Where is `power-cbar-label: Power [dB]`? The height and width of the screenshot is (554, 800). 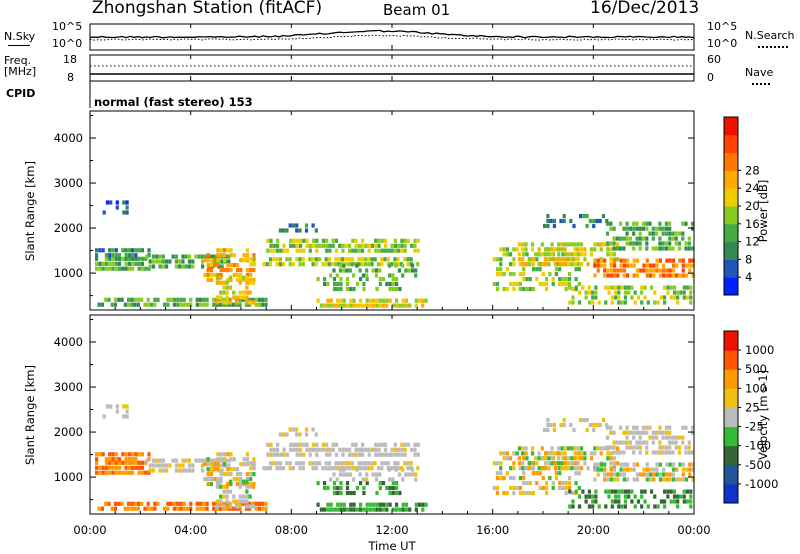 power-cbar-label: Power [dB] is located at coordinates (763, 211).